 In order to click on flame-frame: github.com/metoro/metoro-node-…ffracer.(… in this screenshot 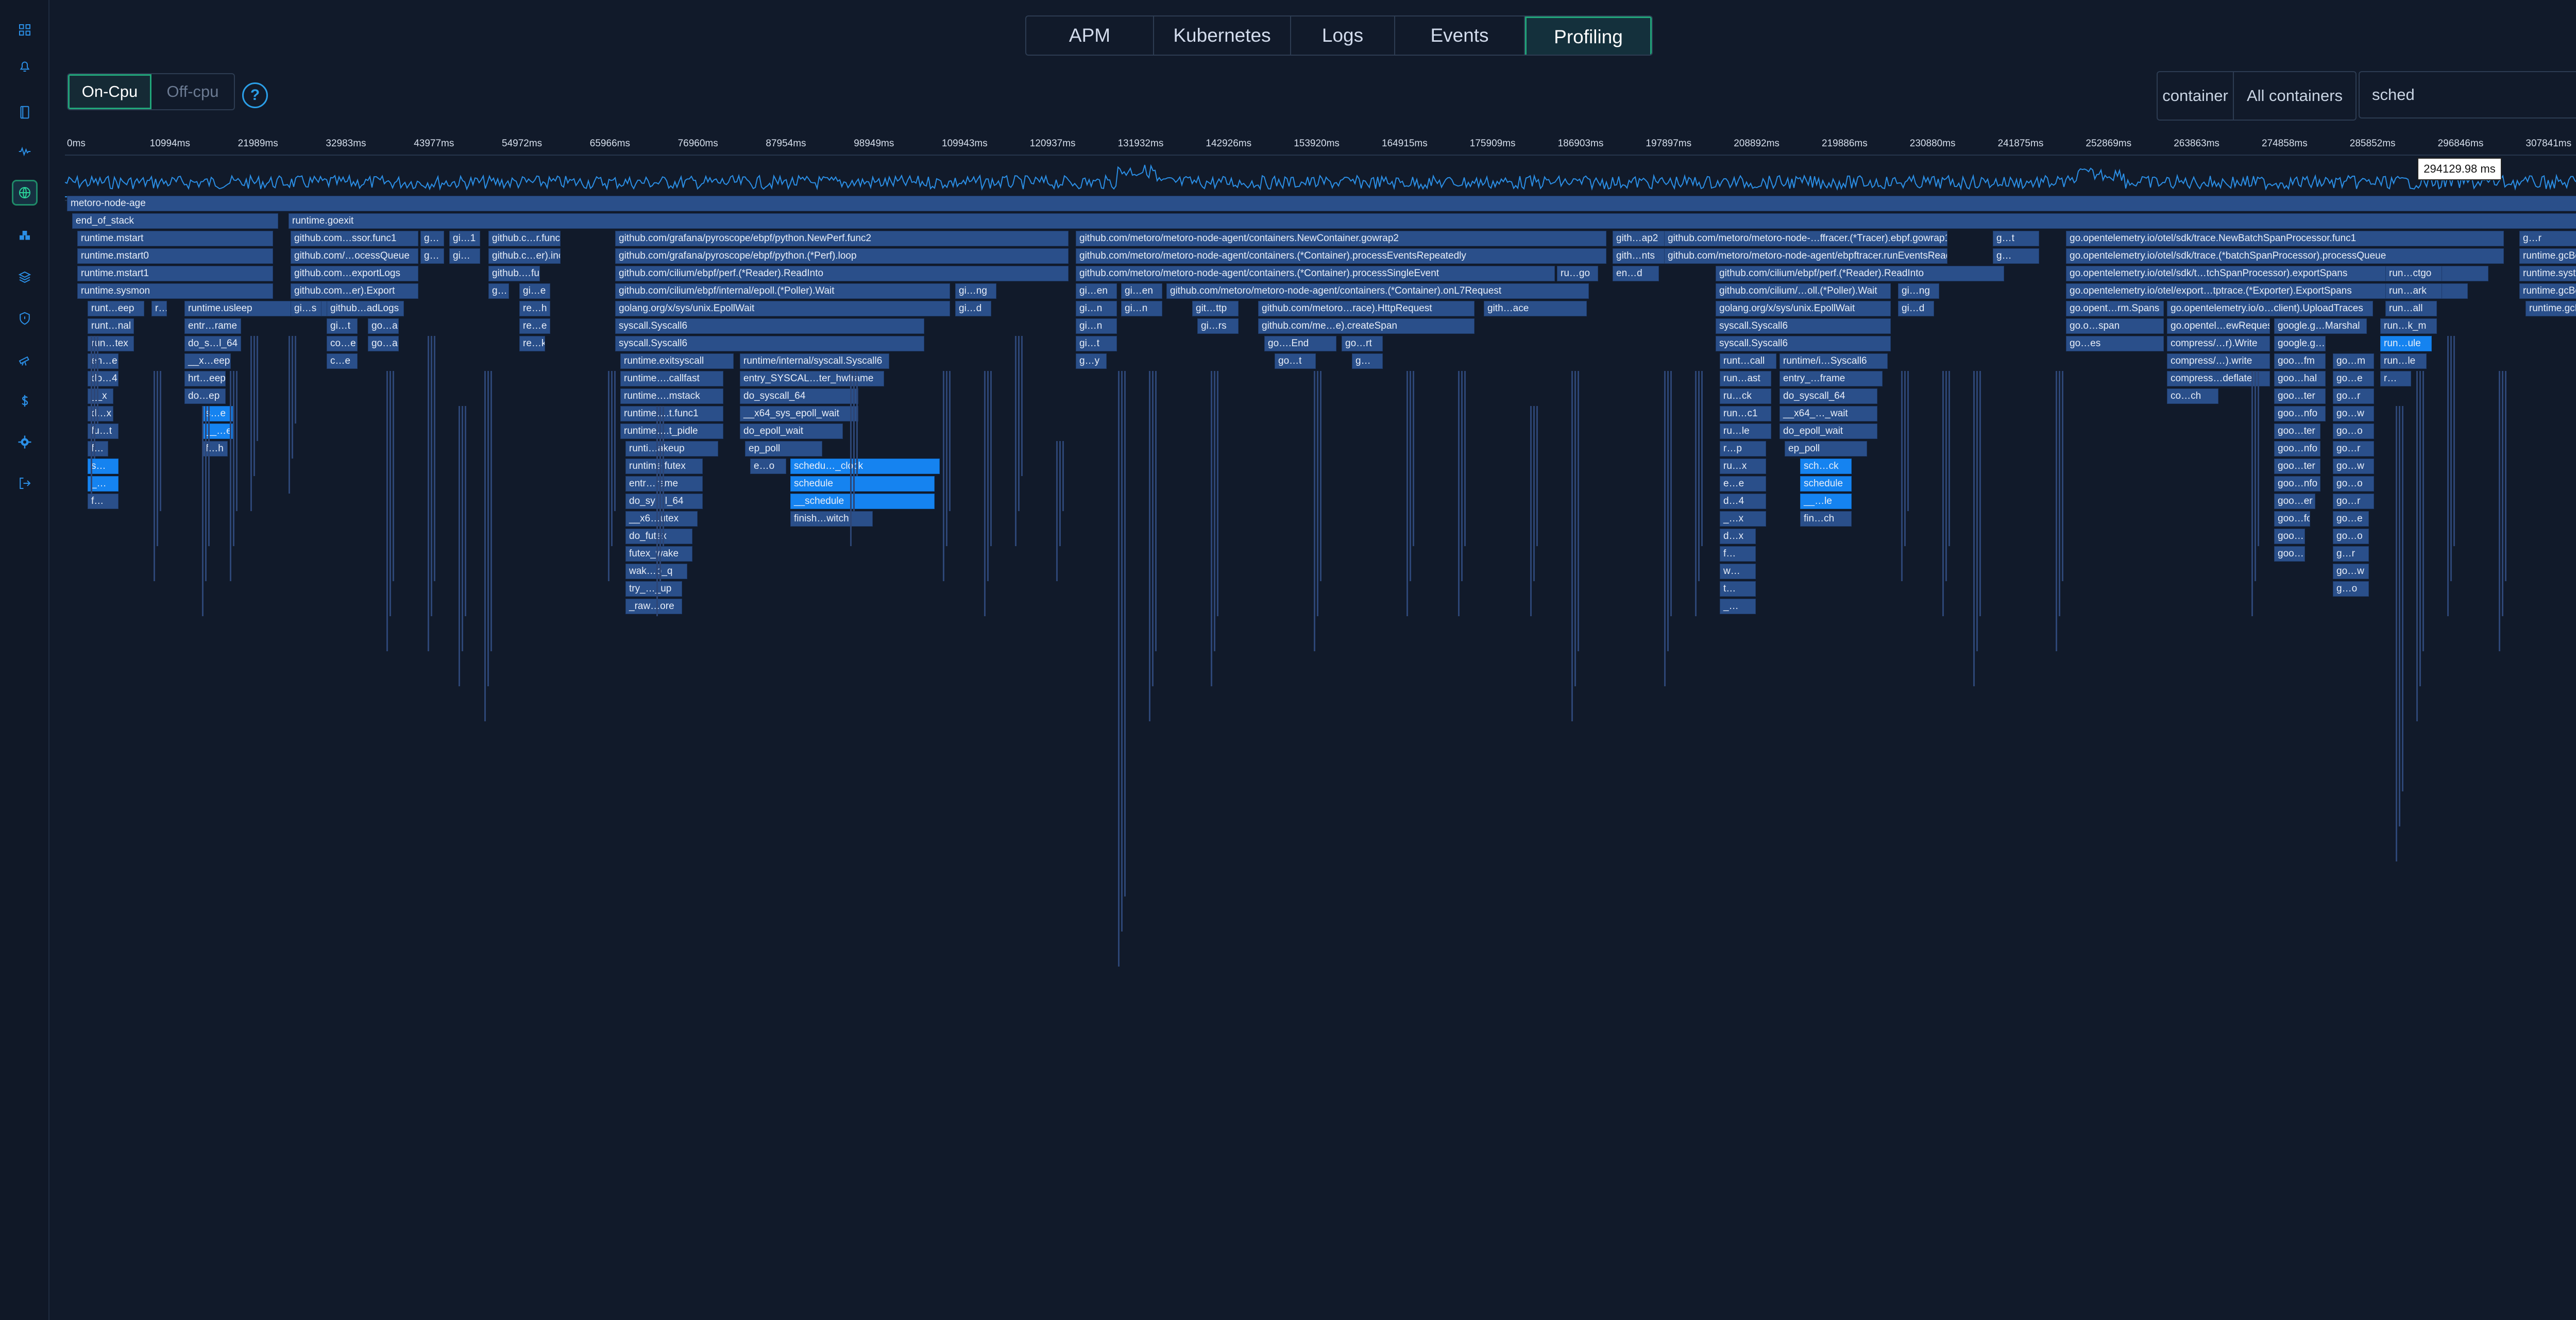, I will do `click(1805, 239)`.